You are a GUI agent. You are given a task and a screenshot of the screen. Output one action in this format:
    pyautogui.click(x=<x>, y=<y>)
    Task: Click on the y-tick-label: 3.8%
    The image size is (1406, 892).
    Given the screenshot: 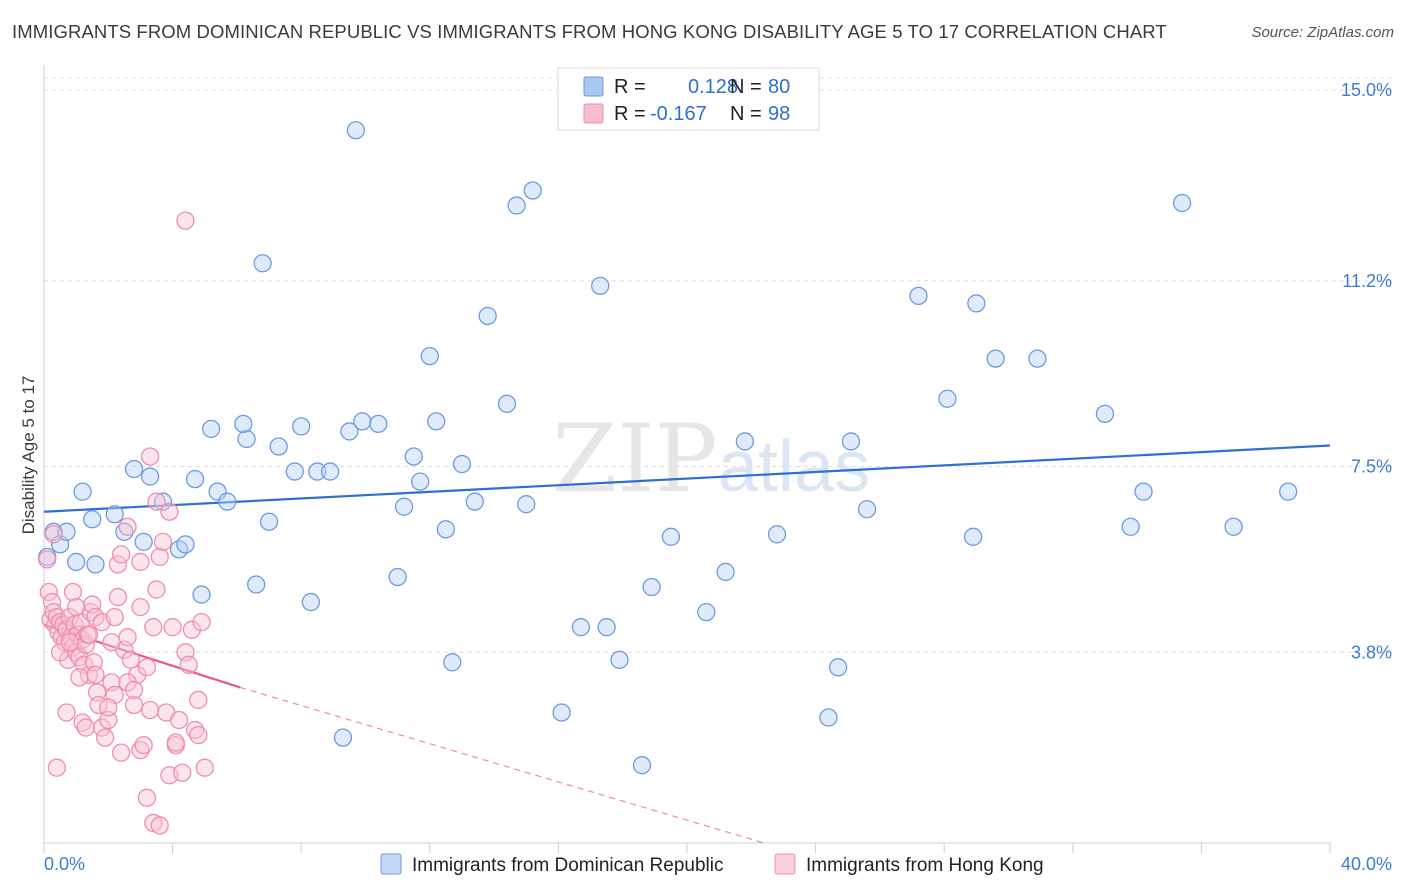 What is the action you would take?
    pyautogui.click(x=1371, y=652)
    